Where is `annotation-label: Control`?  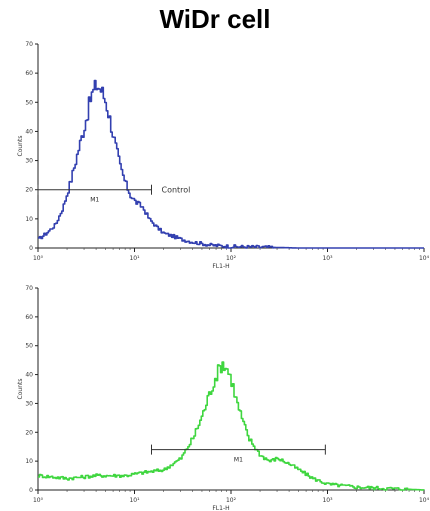 annotation-label: Control is located at coordinates (175, 190).